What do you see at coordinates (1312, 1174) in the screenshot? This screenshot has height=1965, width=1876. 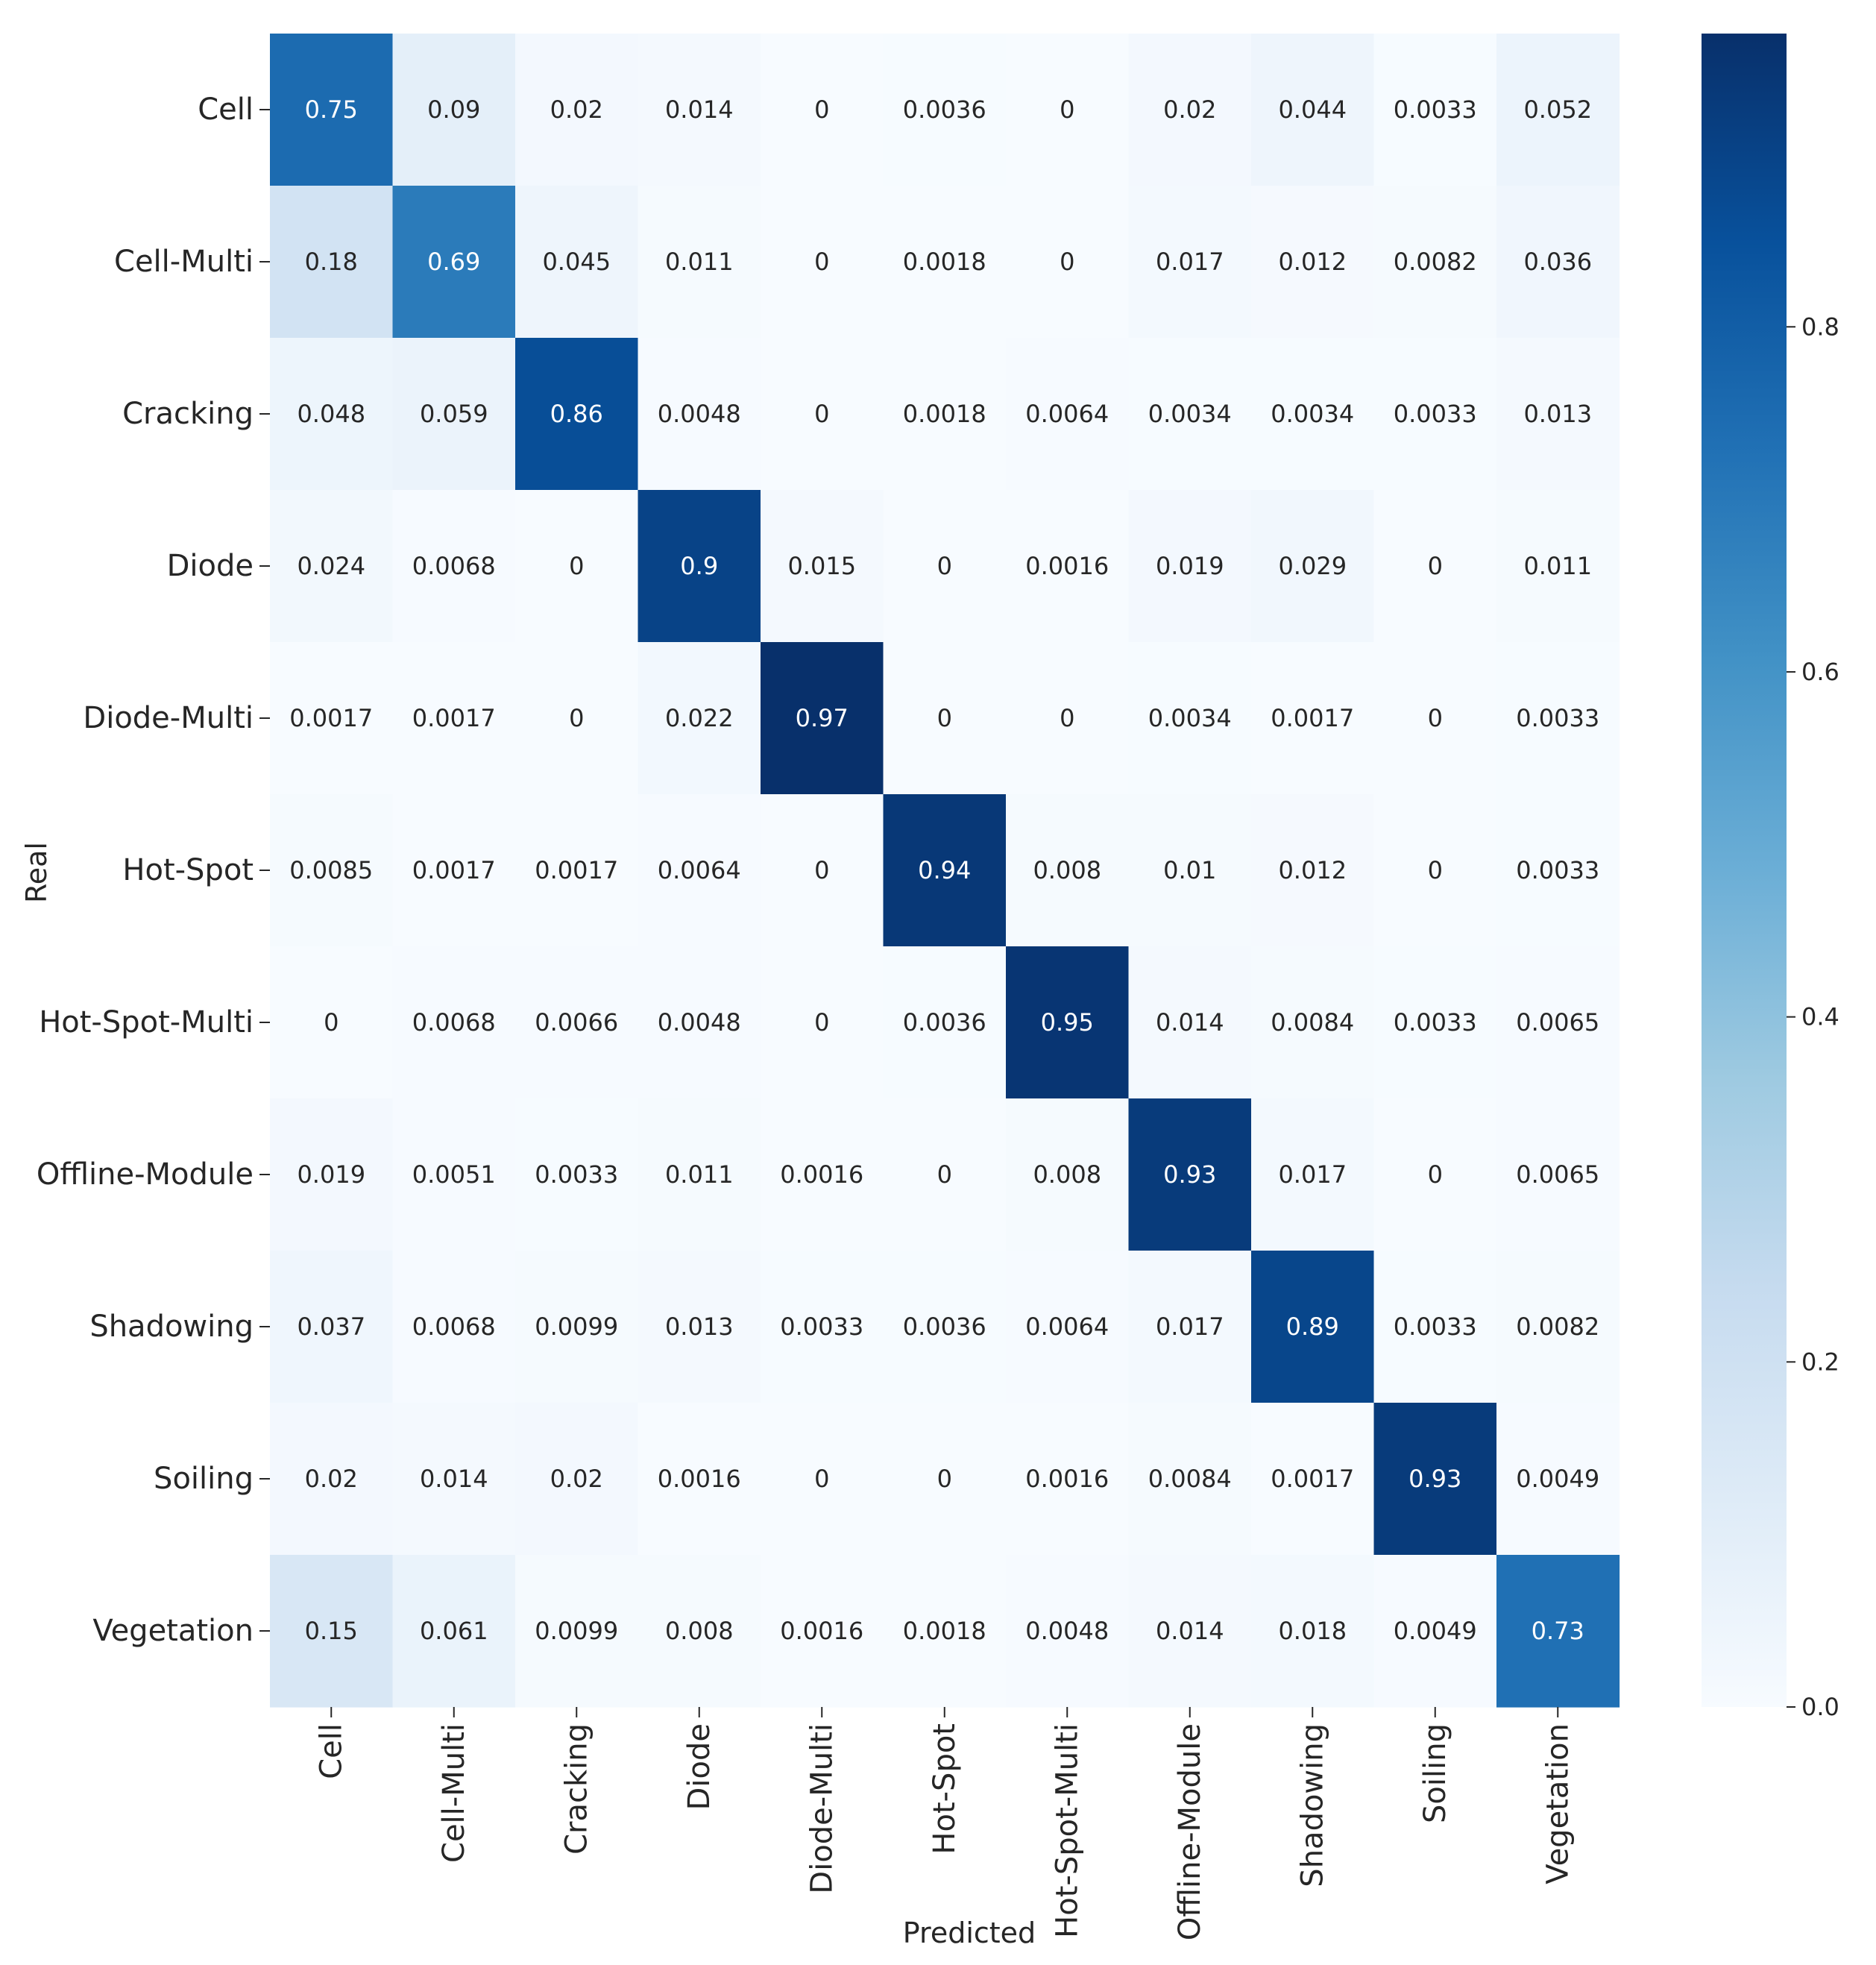 I see `cell-value-label: 0.017` at bounding box center [1312, 1174].